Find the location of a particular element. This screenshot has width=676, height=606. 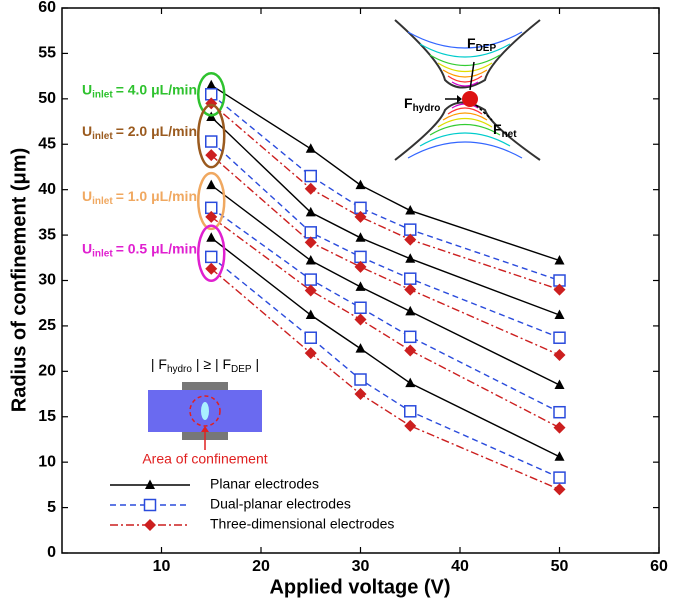

group-label: Uinlet = 0.5 μL/min is located at coordinates (139, 249).